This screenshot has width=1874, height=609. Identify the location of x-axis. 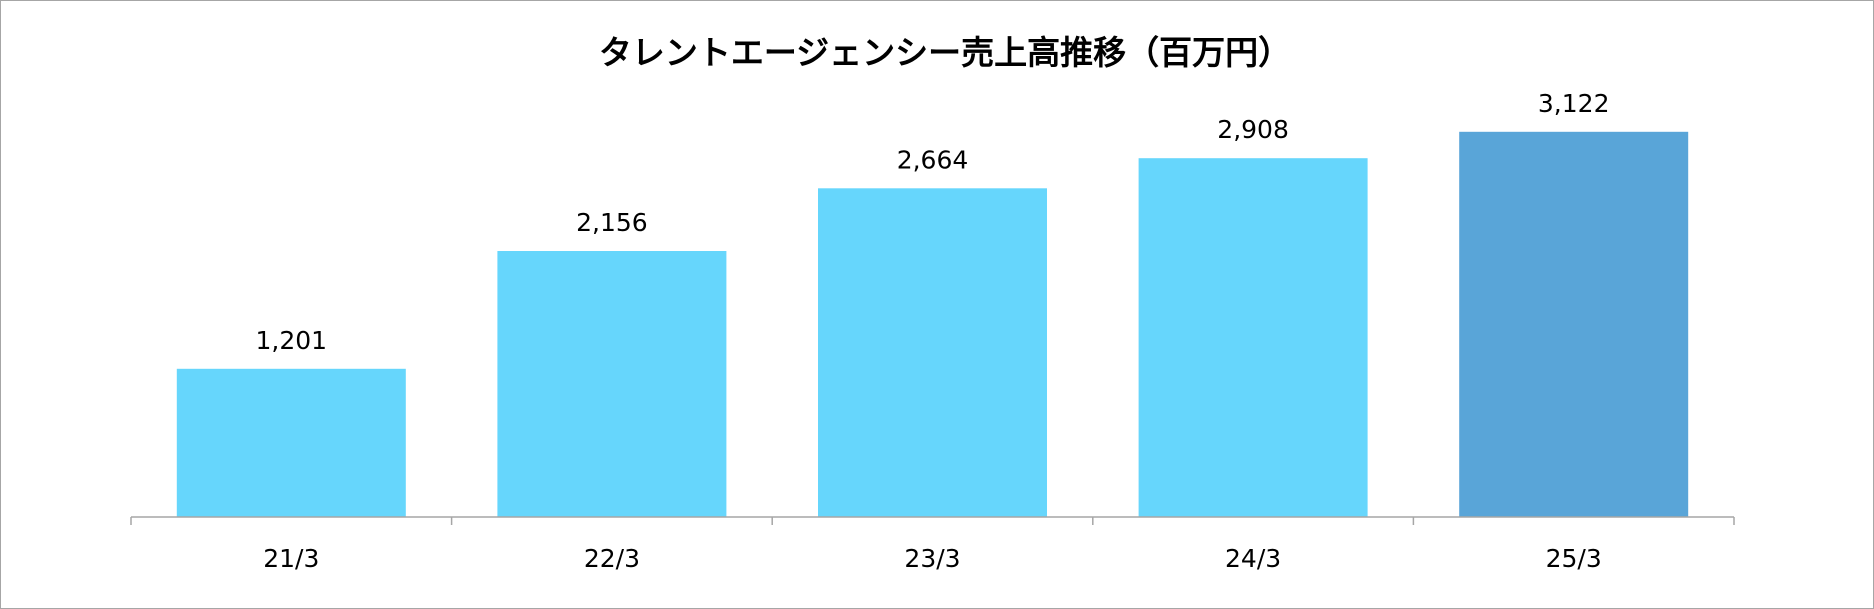
(932, 520).